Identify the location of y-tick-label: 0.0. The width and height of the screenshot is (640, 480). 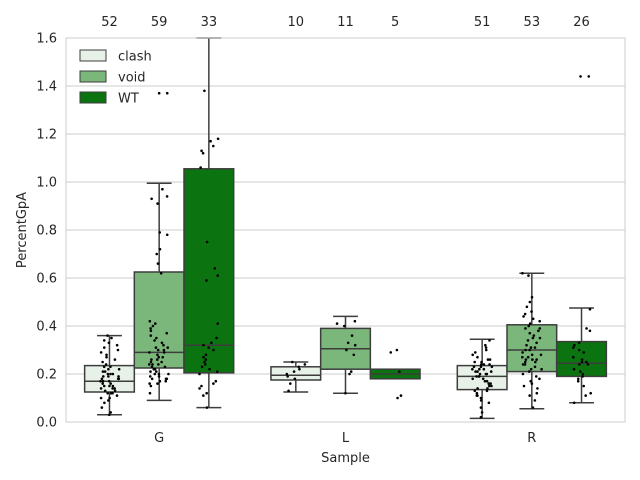
(46, 423).